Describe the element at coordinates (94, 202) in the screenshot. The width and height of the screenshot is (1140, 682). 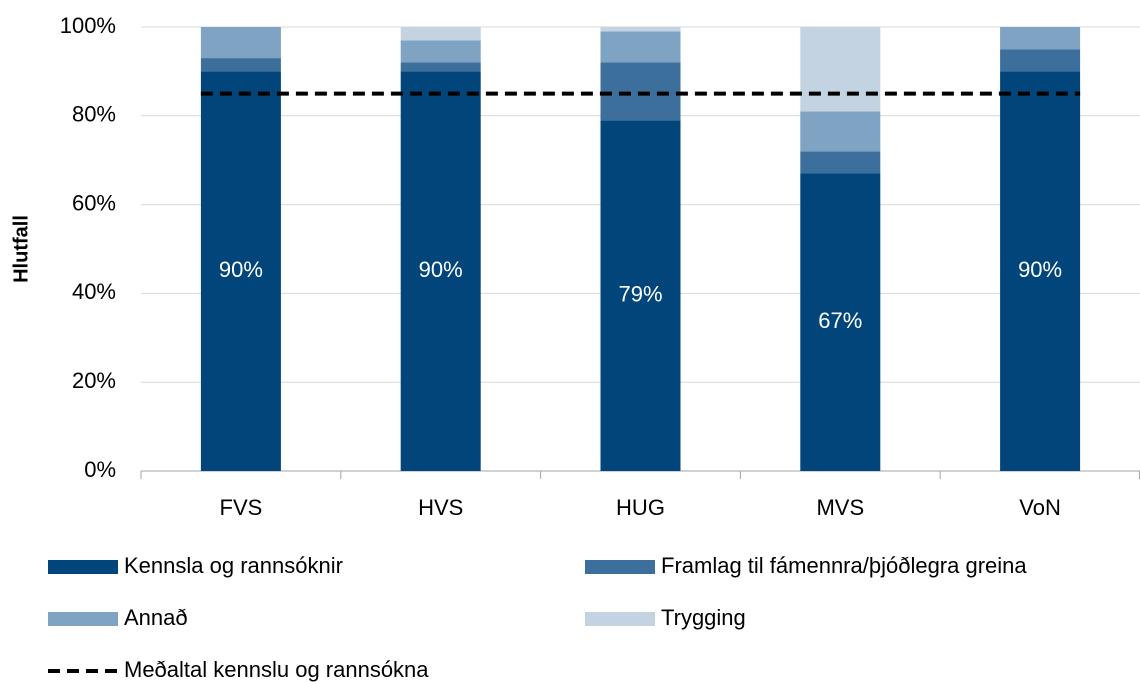
I see `y-tick-label: 60%` at that location.